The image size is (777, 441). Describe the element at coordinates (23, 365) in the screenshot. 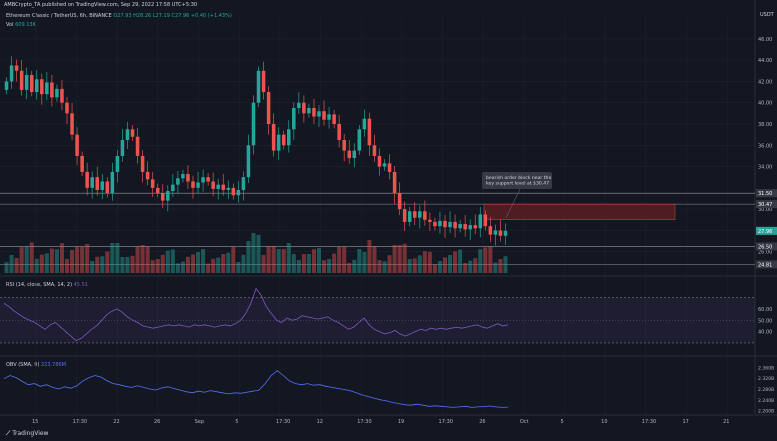

I see `obv-label: OBV (SMA, 9)` at that location.